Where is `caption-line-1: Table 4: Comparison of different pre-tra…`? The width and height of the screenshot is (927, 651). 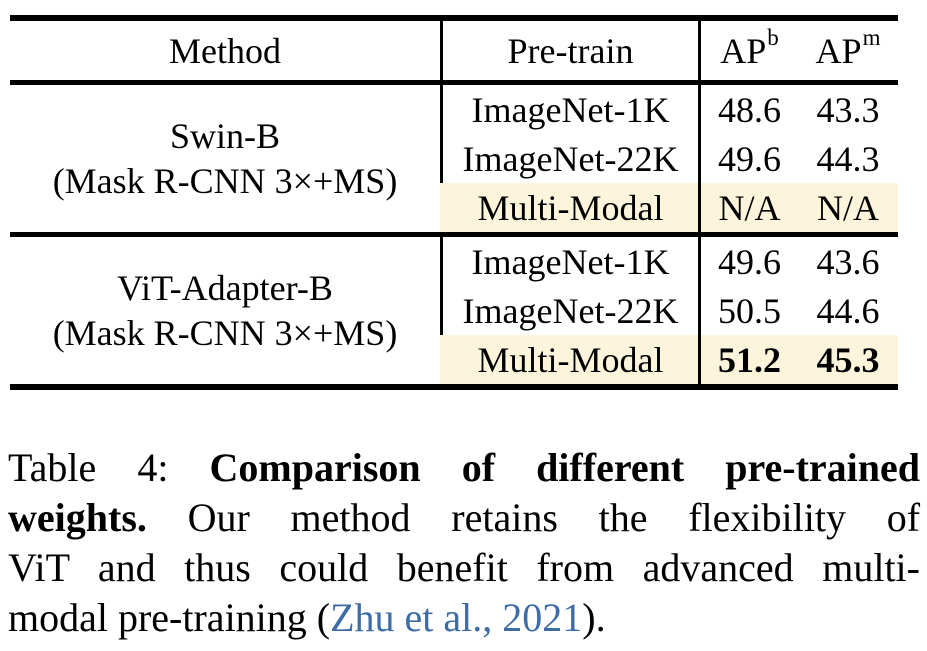 caption-line-1: Table 4: Comparison of different pre-tra… is located at coordinates (464, 468).